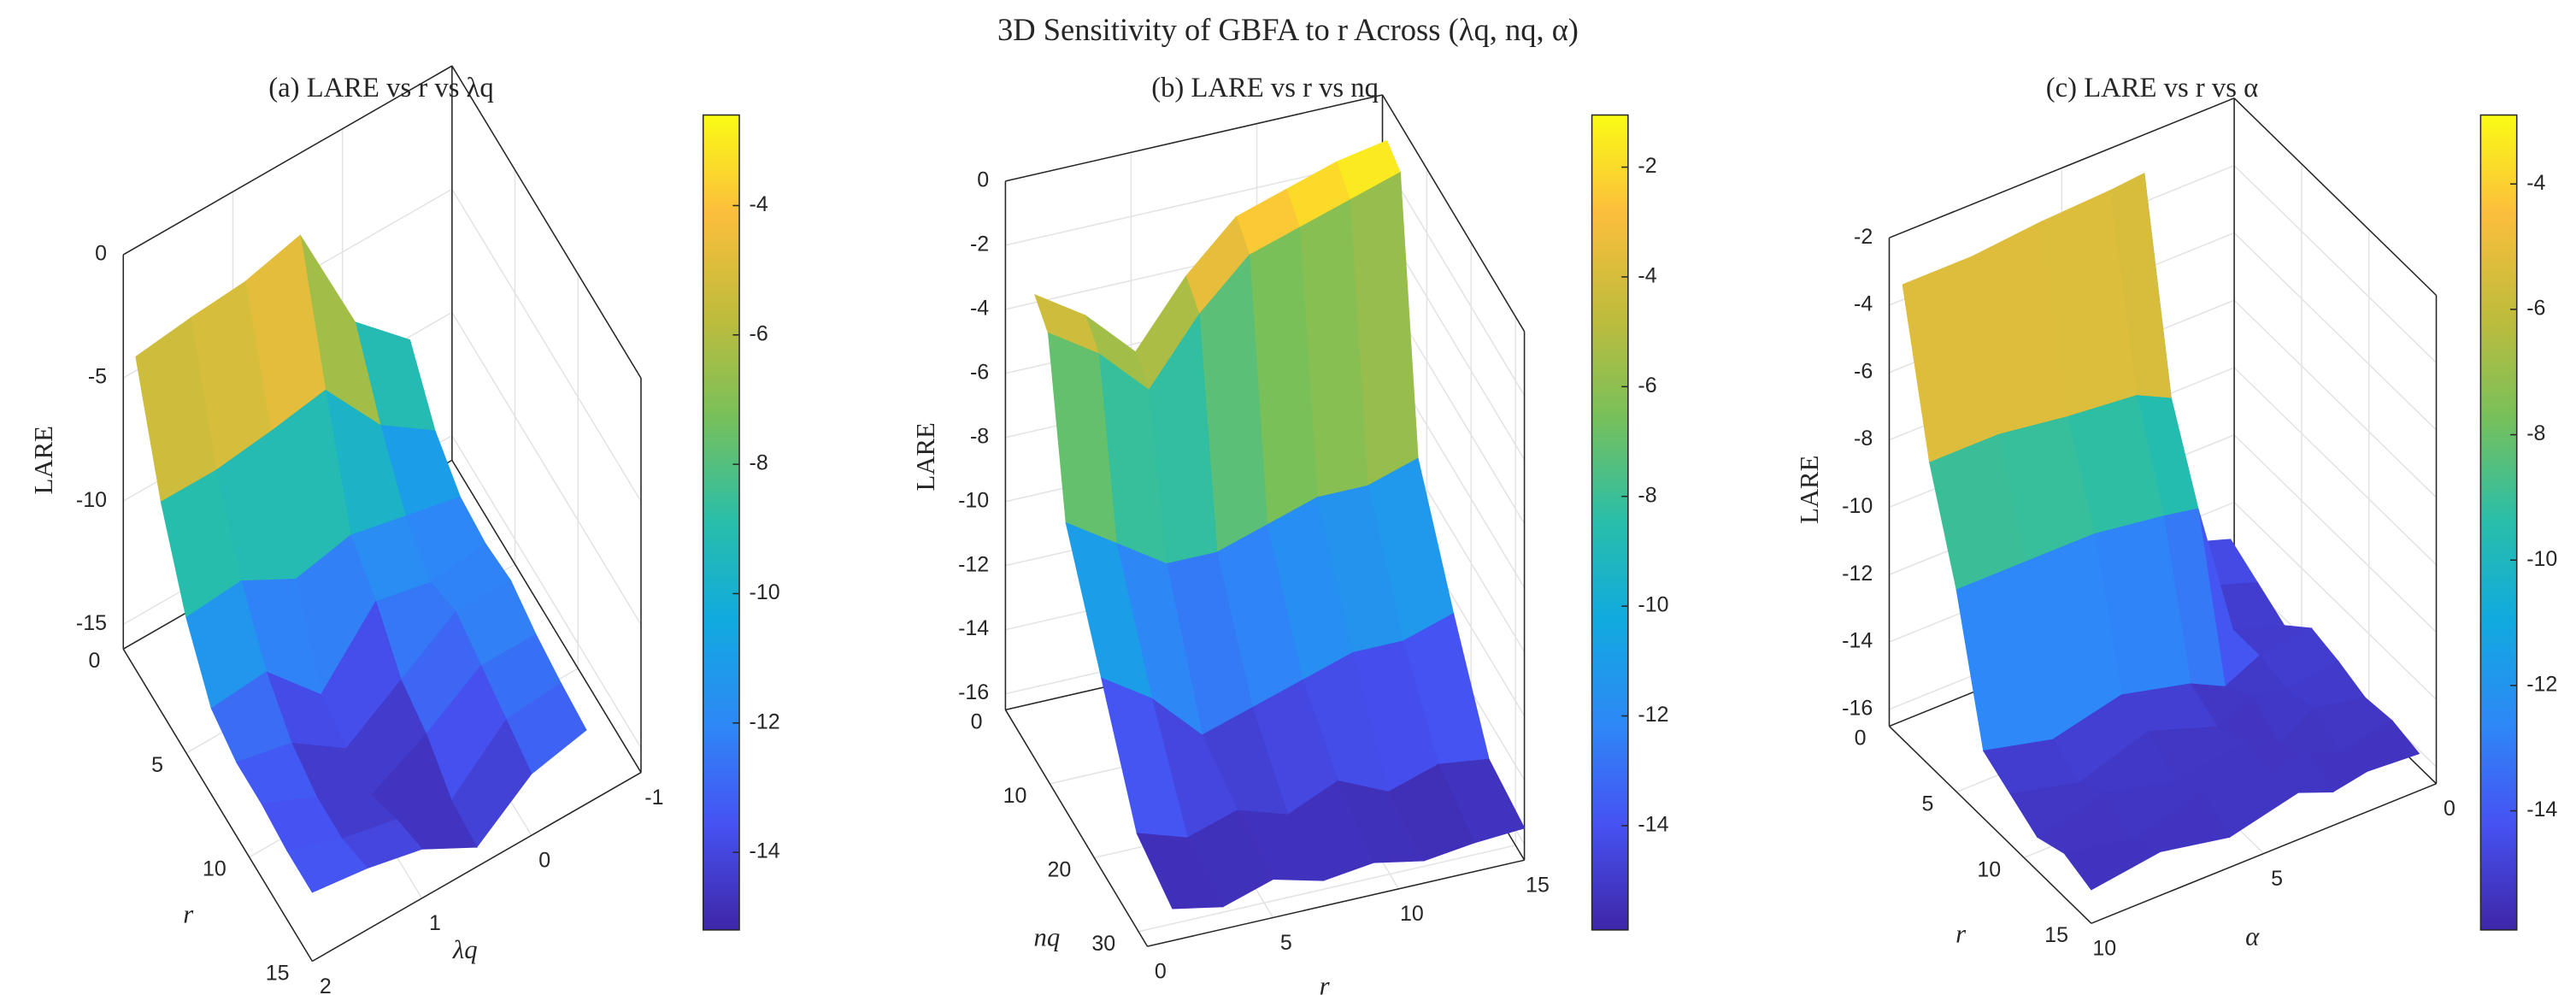 Image resolution: width=2576 pixels, height=995 pixels. Describe the element at coordinates (1265, 88) in the screenshot. I see `subplot-title: (b) LARE vs r vs nq` at that location.